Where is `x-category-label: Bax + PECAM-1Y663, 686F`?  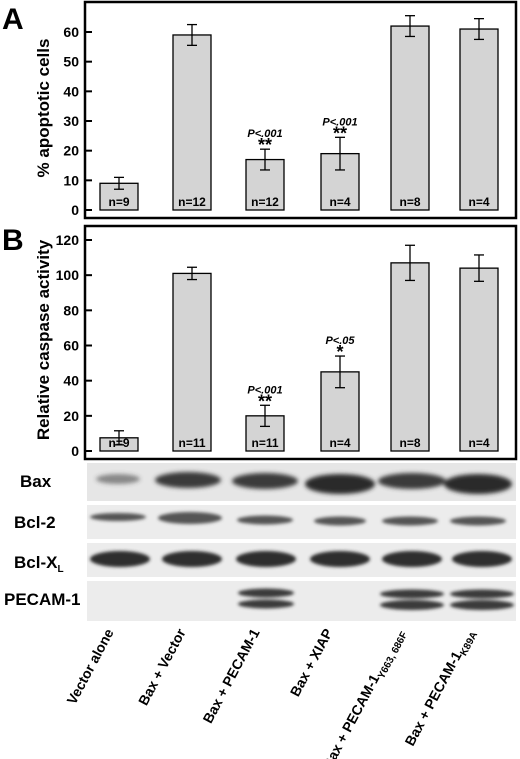
x-category-label: Bax + PECAM-1Y663, 686F is located at coordinates (364, 692).